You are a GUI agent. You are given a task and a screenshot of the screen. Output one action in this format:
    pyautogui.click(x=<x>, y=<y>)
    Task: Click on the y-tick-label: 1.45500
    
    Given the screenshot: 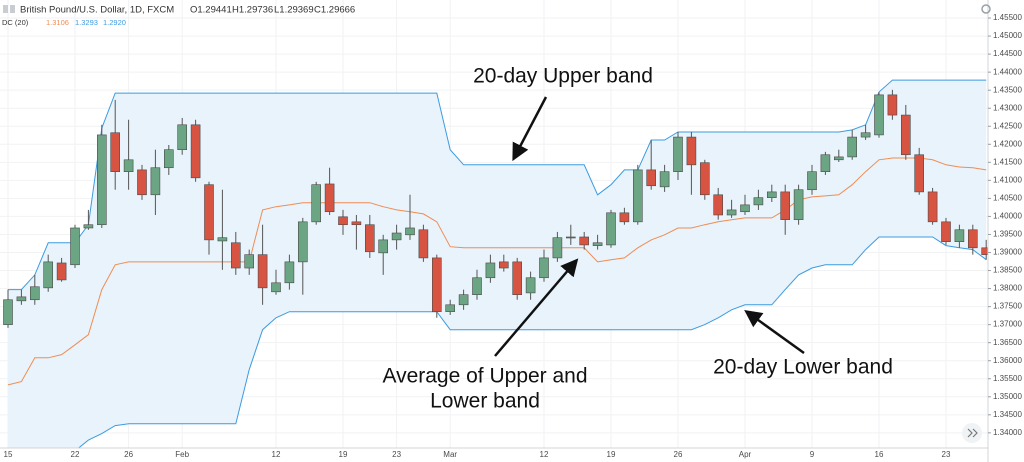 What is the action you would take?
    pyautogui.click(x=1007, y=17)
    